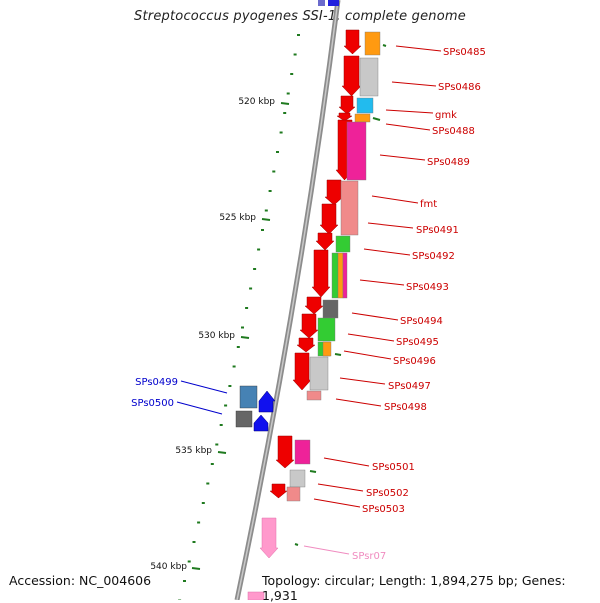 The height and width of the screenshot is (603, 600). I want to click on gene-label-sps0502: SPs0502, so click(387, 493).